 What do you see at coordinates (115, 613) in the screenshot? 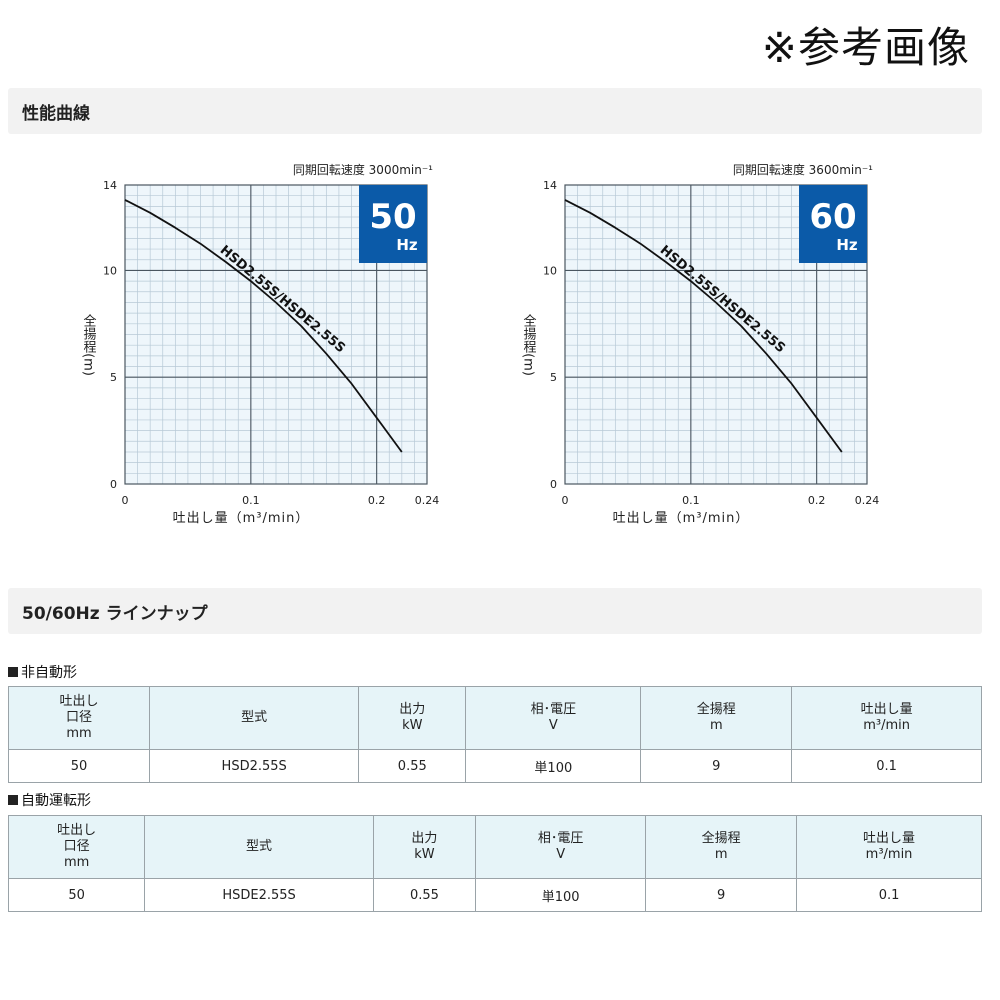
I see `lineup-title: 50/60Hz ラインナップ` at bounding box center [115, 613].